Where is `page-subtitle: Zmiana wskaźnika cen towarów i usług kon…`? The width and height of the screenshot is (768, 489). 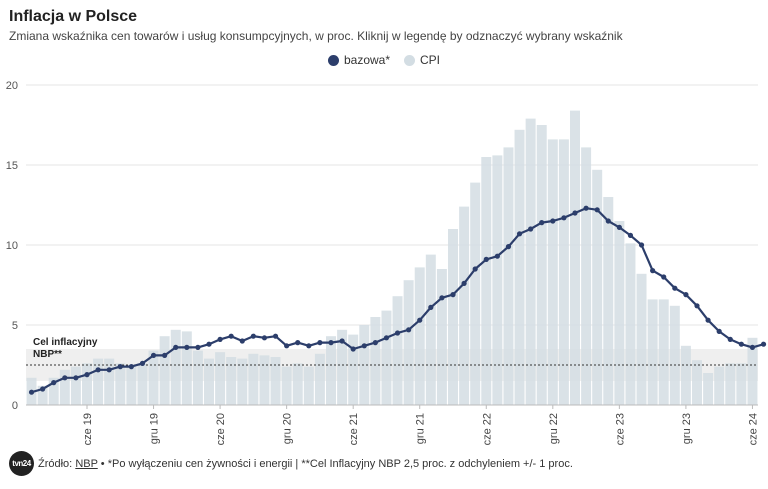
page-subtitle: Zmiana wskaźnika cen towarów i usług kon… is located at coordinates (316, 36).